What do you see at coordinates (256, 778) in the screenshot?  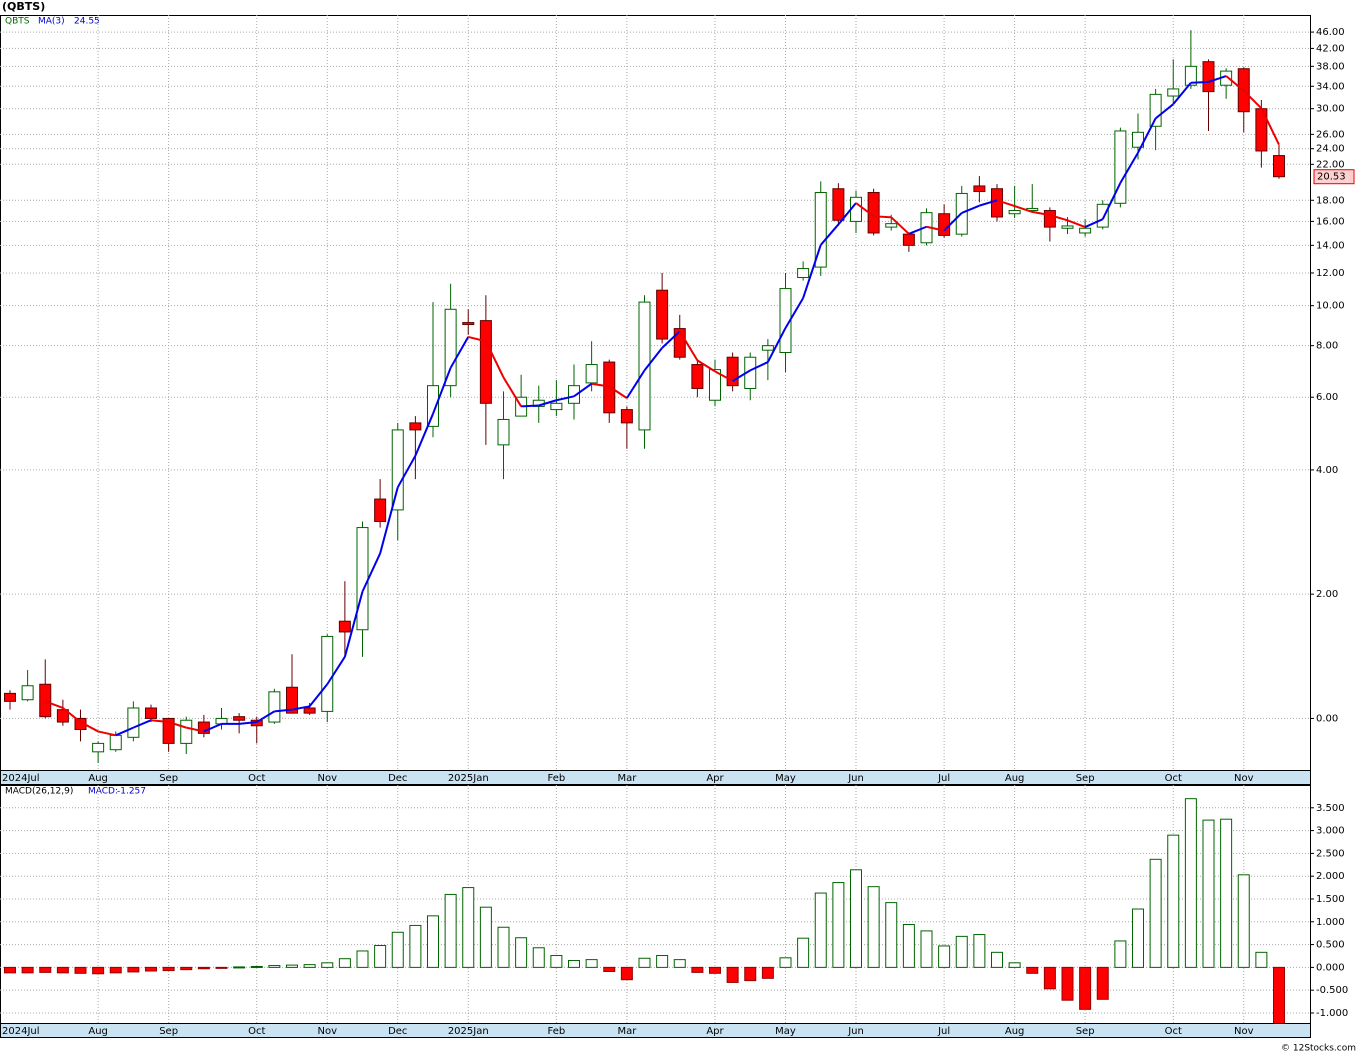 I see `x-tick-label: Oct` at bounding box center [256, 778].